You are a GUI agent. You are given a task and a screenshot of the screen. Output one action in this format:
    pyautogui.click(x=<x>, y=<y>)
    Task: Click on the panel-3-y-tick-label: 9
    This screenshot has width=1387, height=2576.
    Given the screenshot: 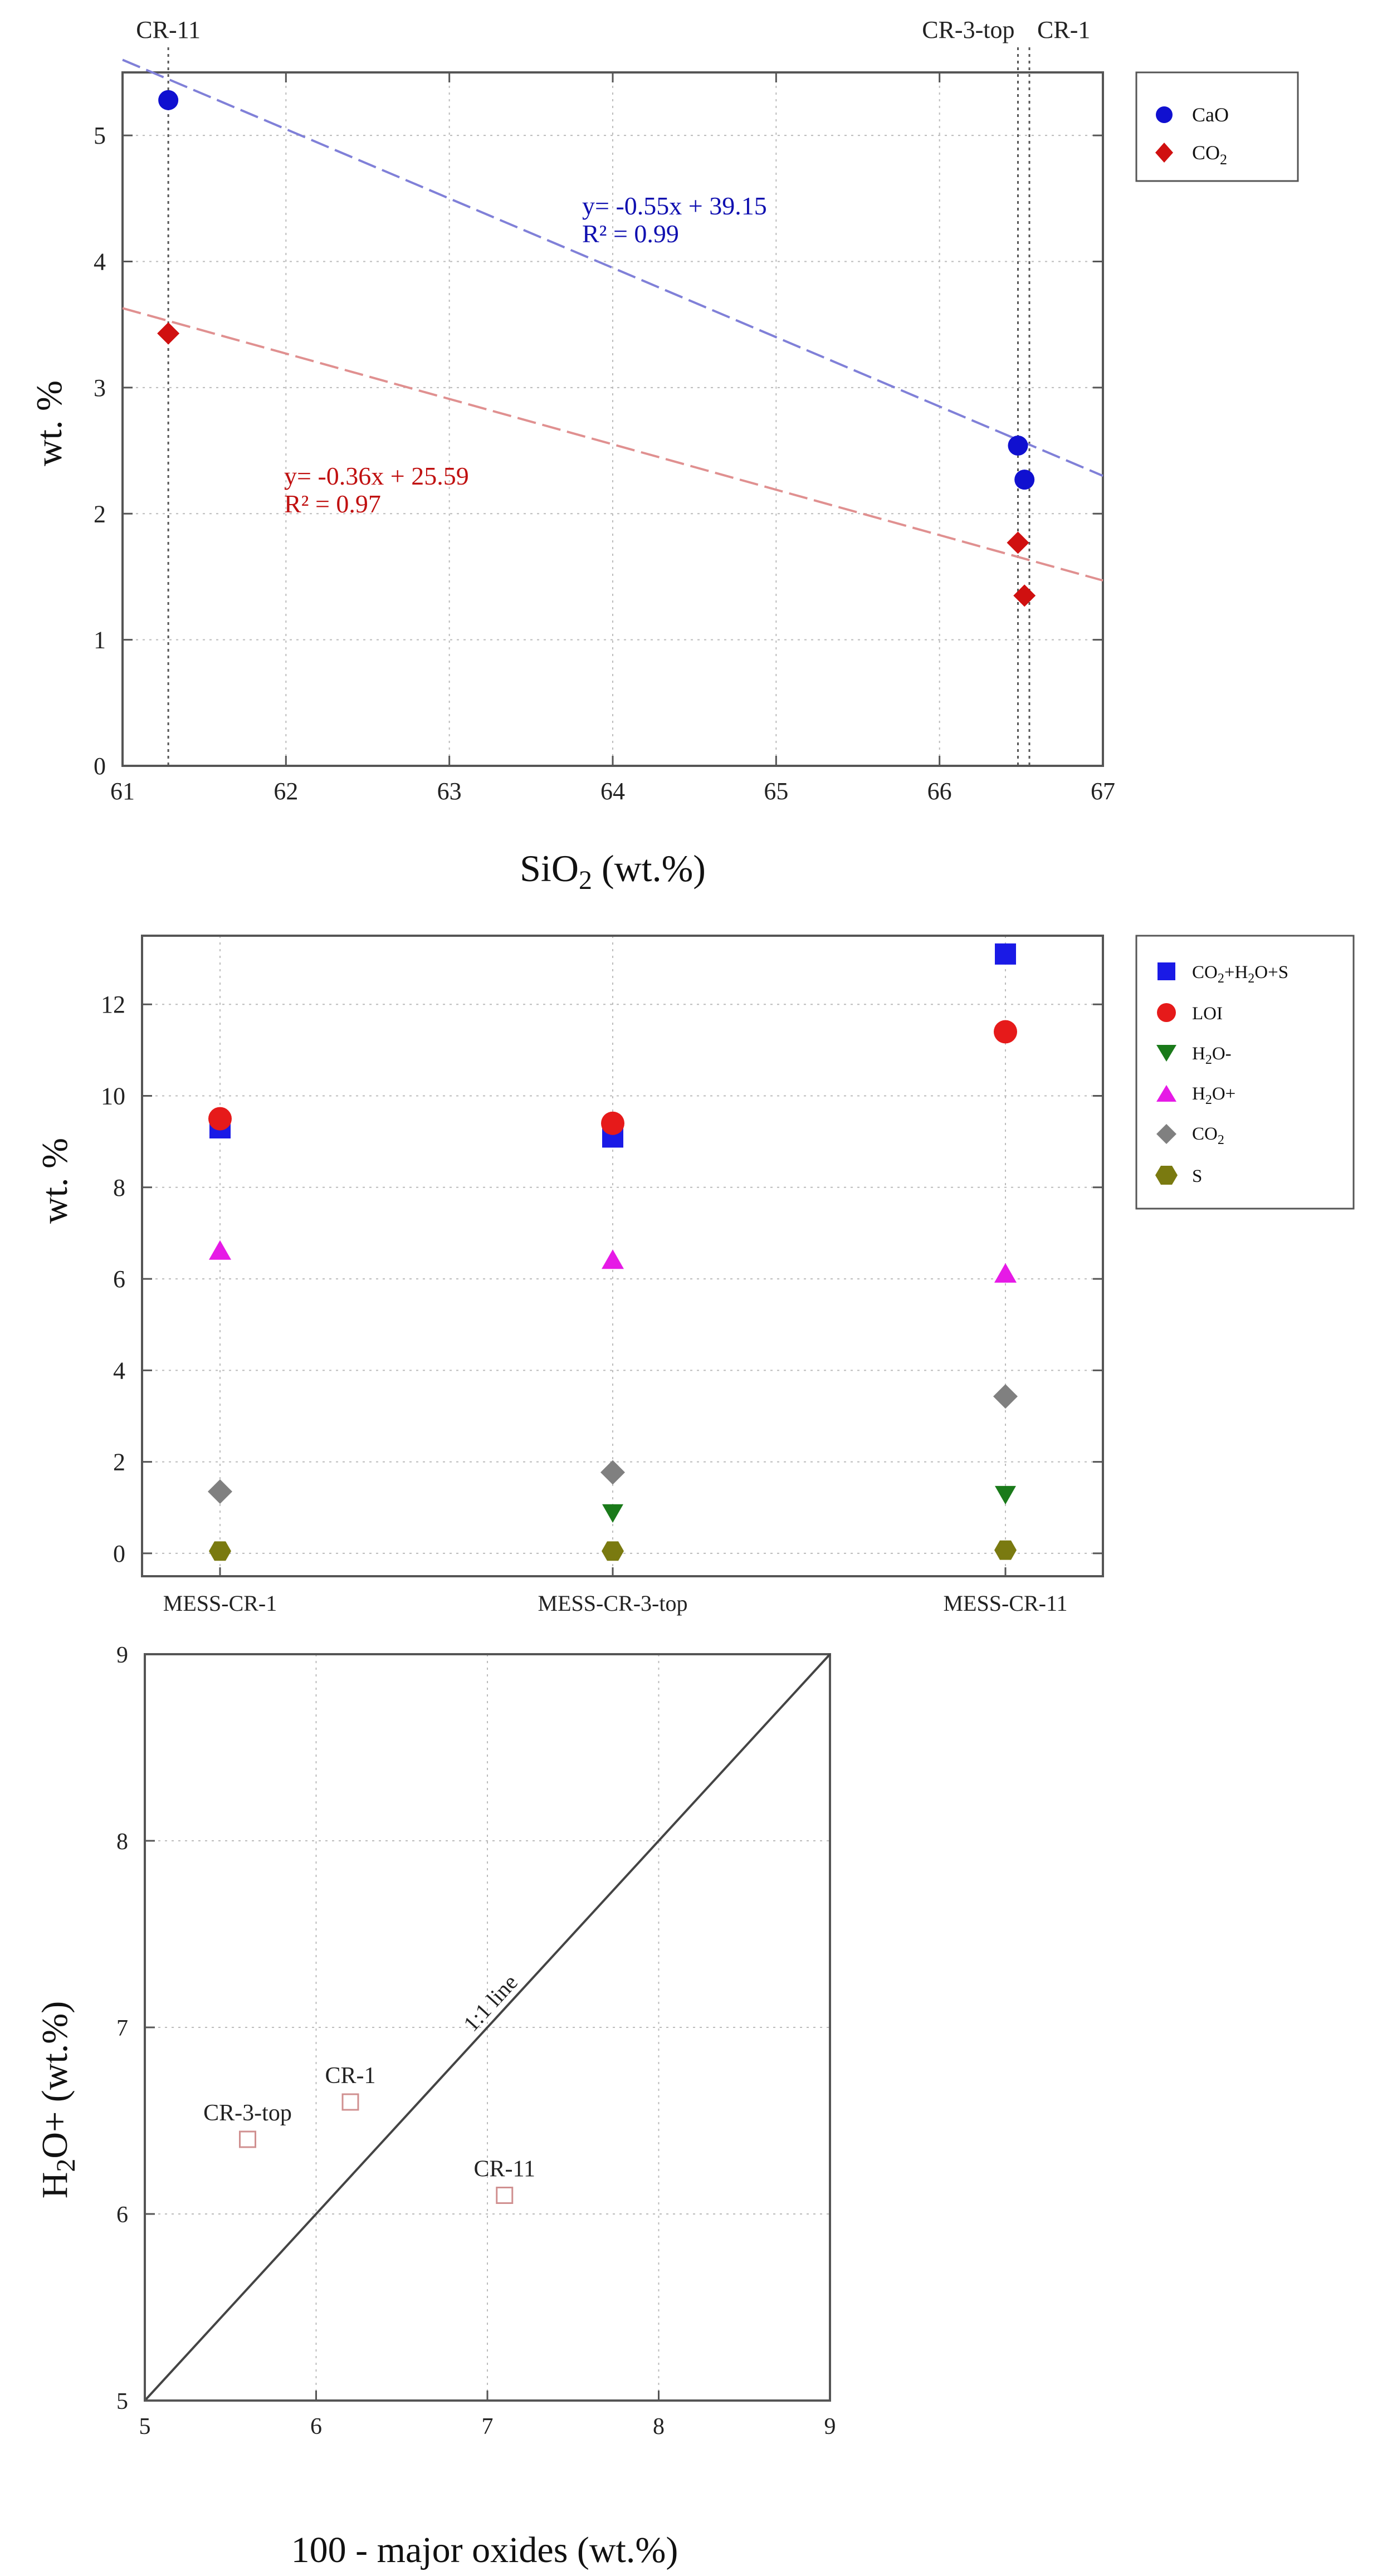 What is the action you would take?
    pyautogui.click(x=122, y=1655)
    